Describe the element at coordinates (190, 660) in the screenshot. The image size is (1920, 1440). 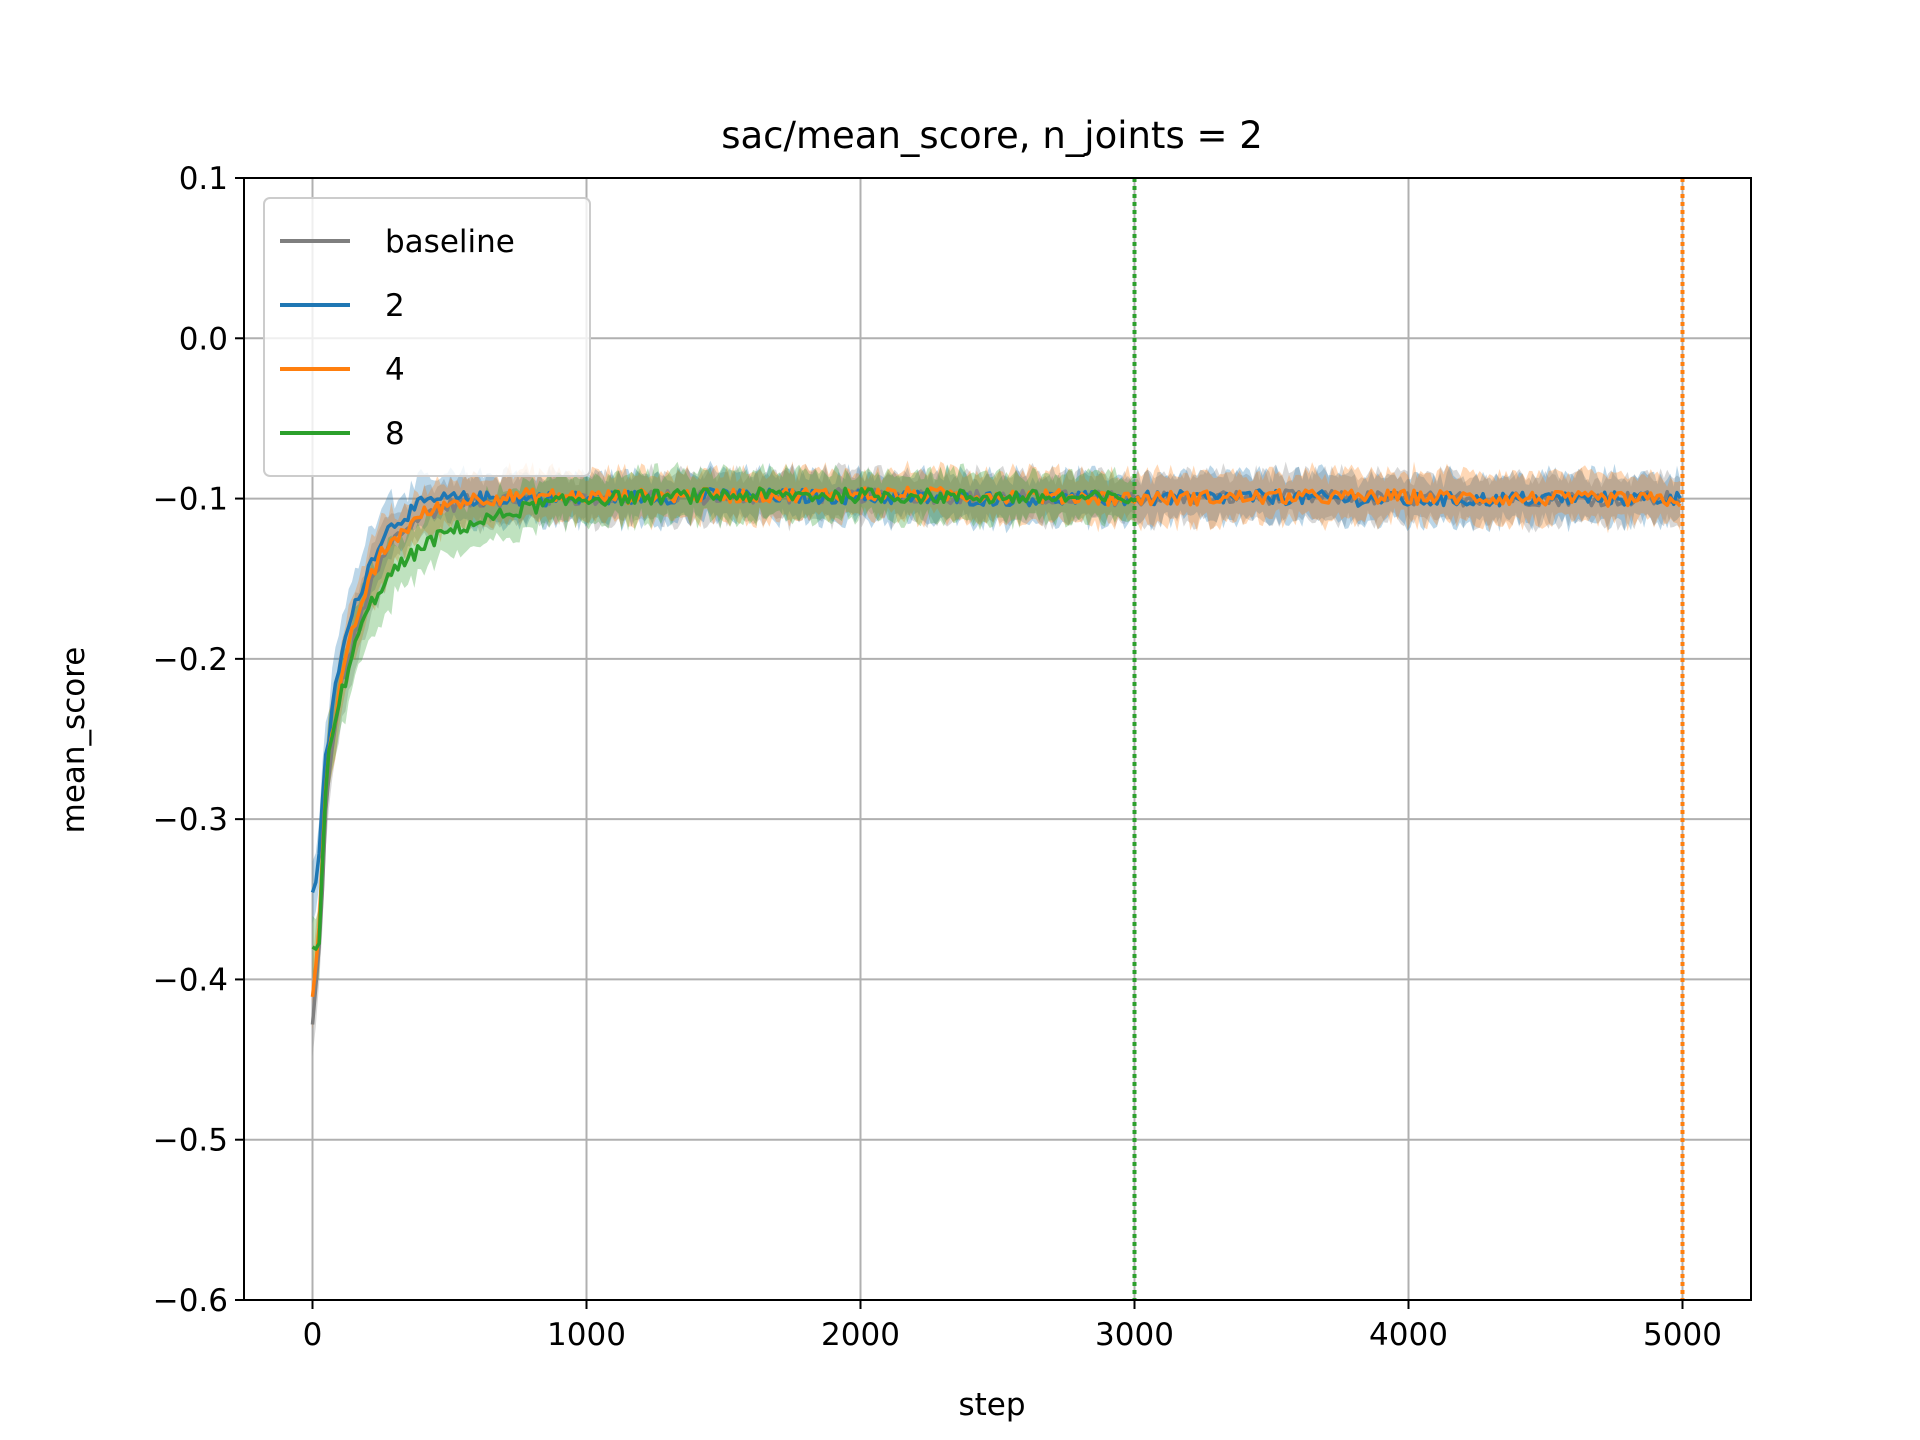
I see `y-tick-label: −0.2` at that location.